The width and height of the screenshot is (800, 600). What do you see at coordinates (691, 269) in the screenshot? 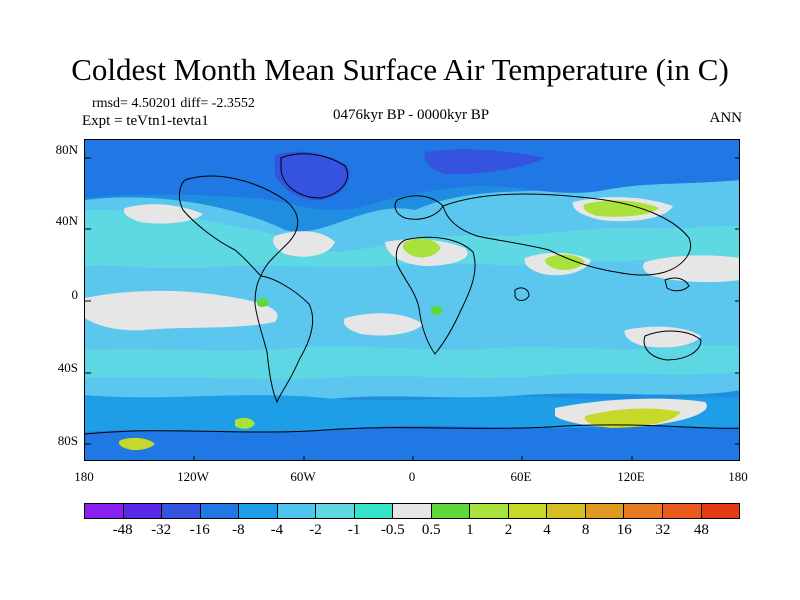
I see `neutral-region-west-pacific` at bounding box center [691, 269].